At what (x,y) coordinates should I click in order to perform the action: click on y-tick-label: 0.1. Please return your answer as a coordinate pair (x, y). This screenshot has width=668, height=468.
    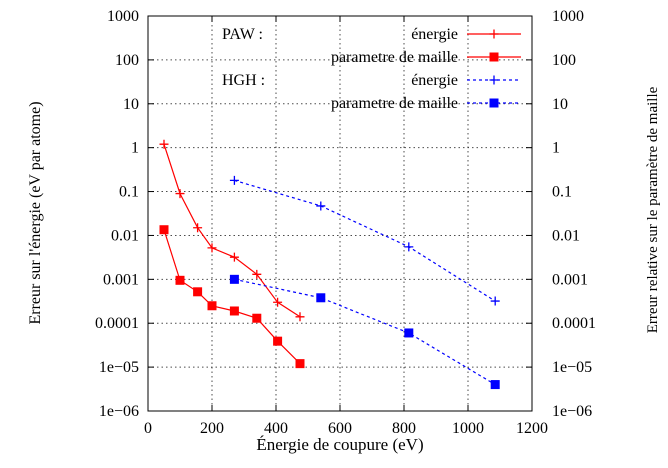
    Looking at the image, I should click on (129, 192).